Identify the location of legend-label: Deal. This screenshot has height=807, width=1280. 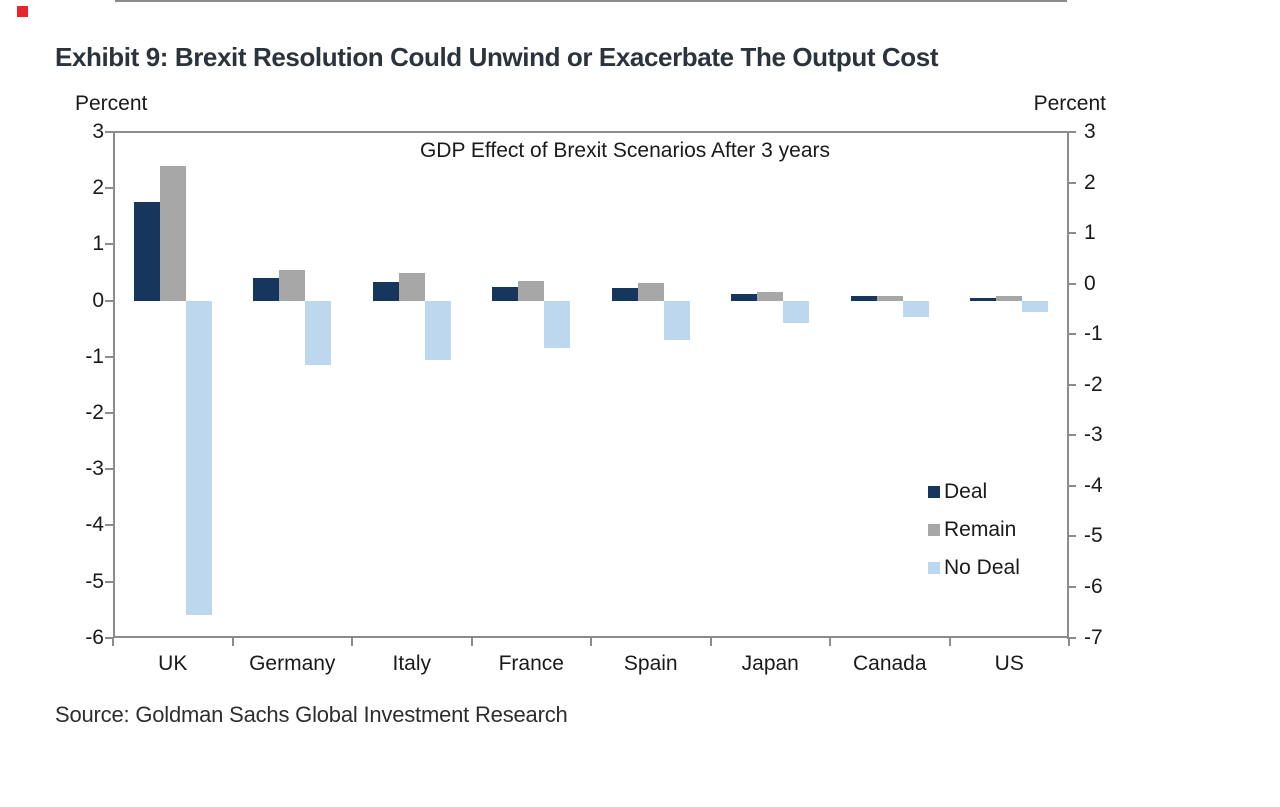
(966, 491).